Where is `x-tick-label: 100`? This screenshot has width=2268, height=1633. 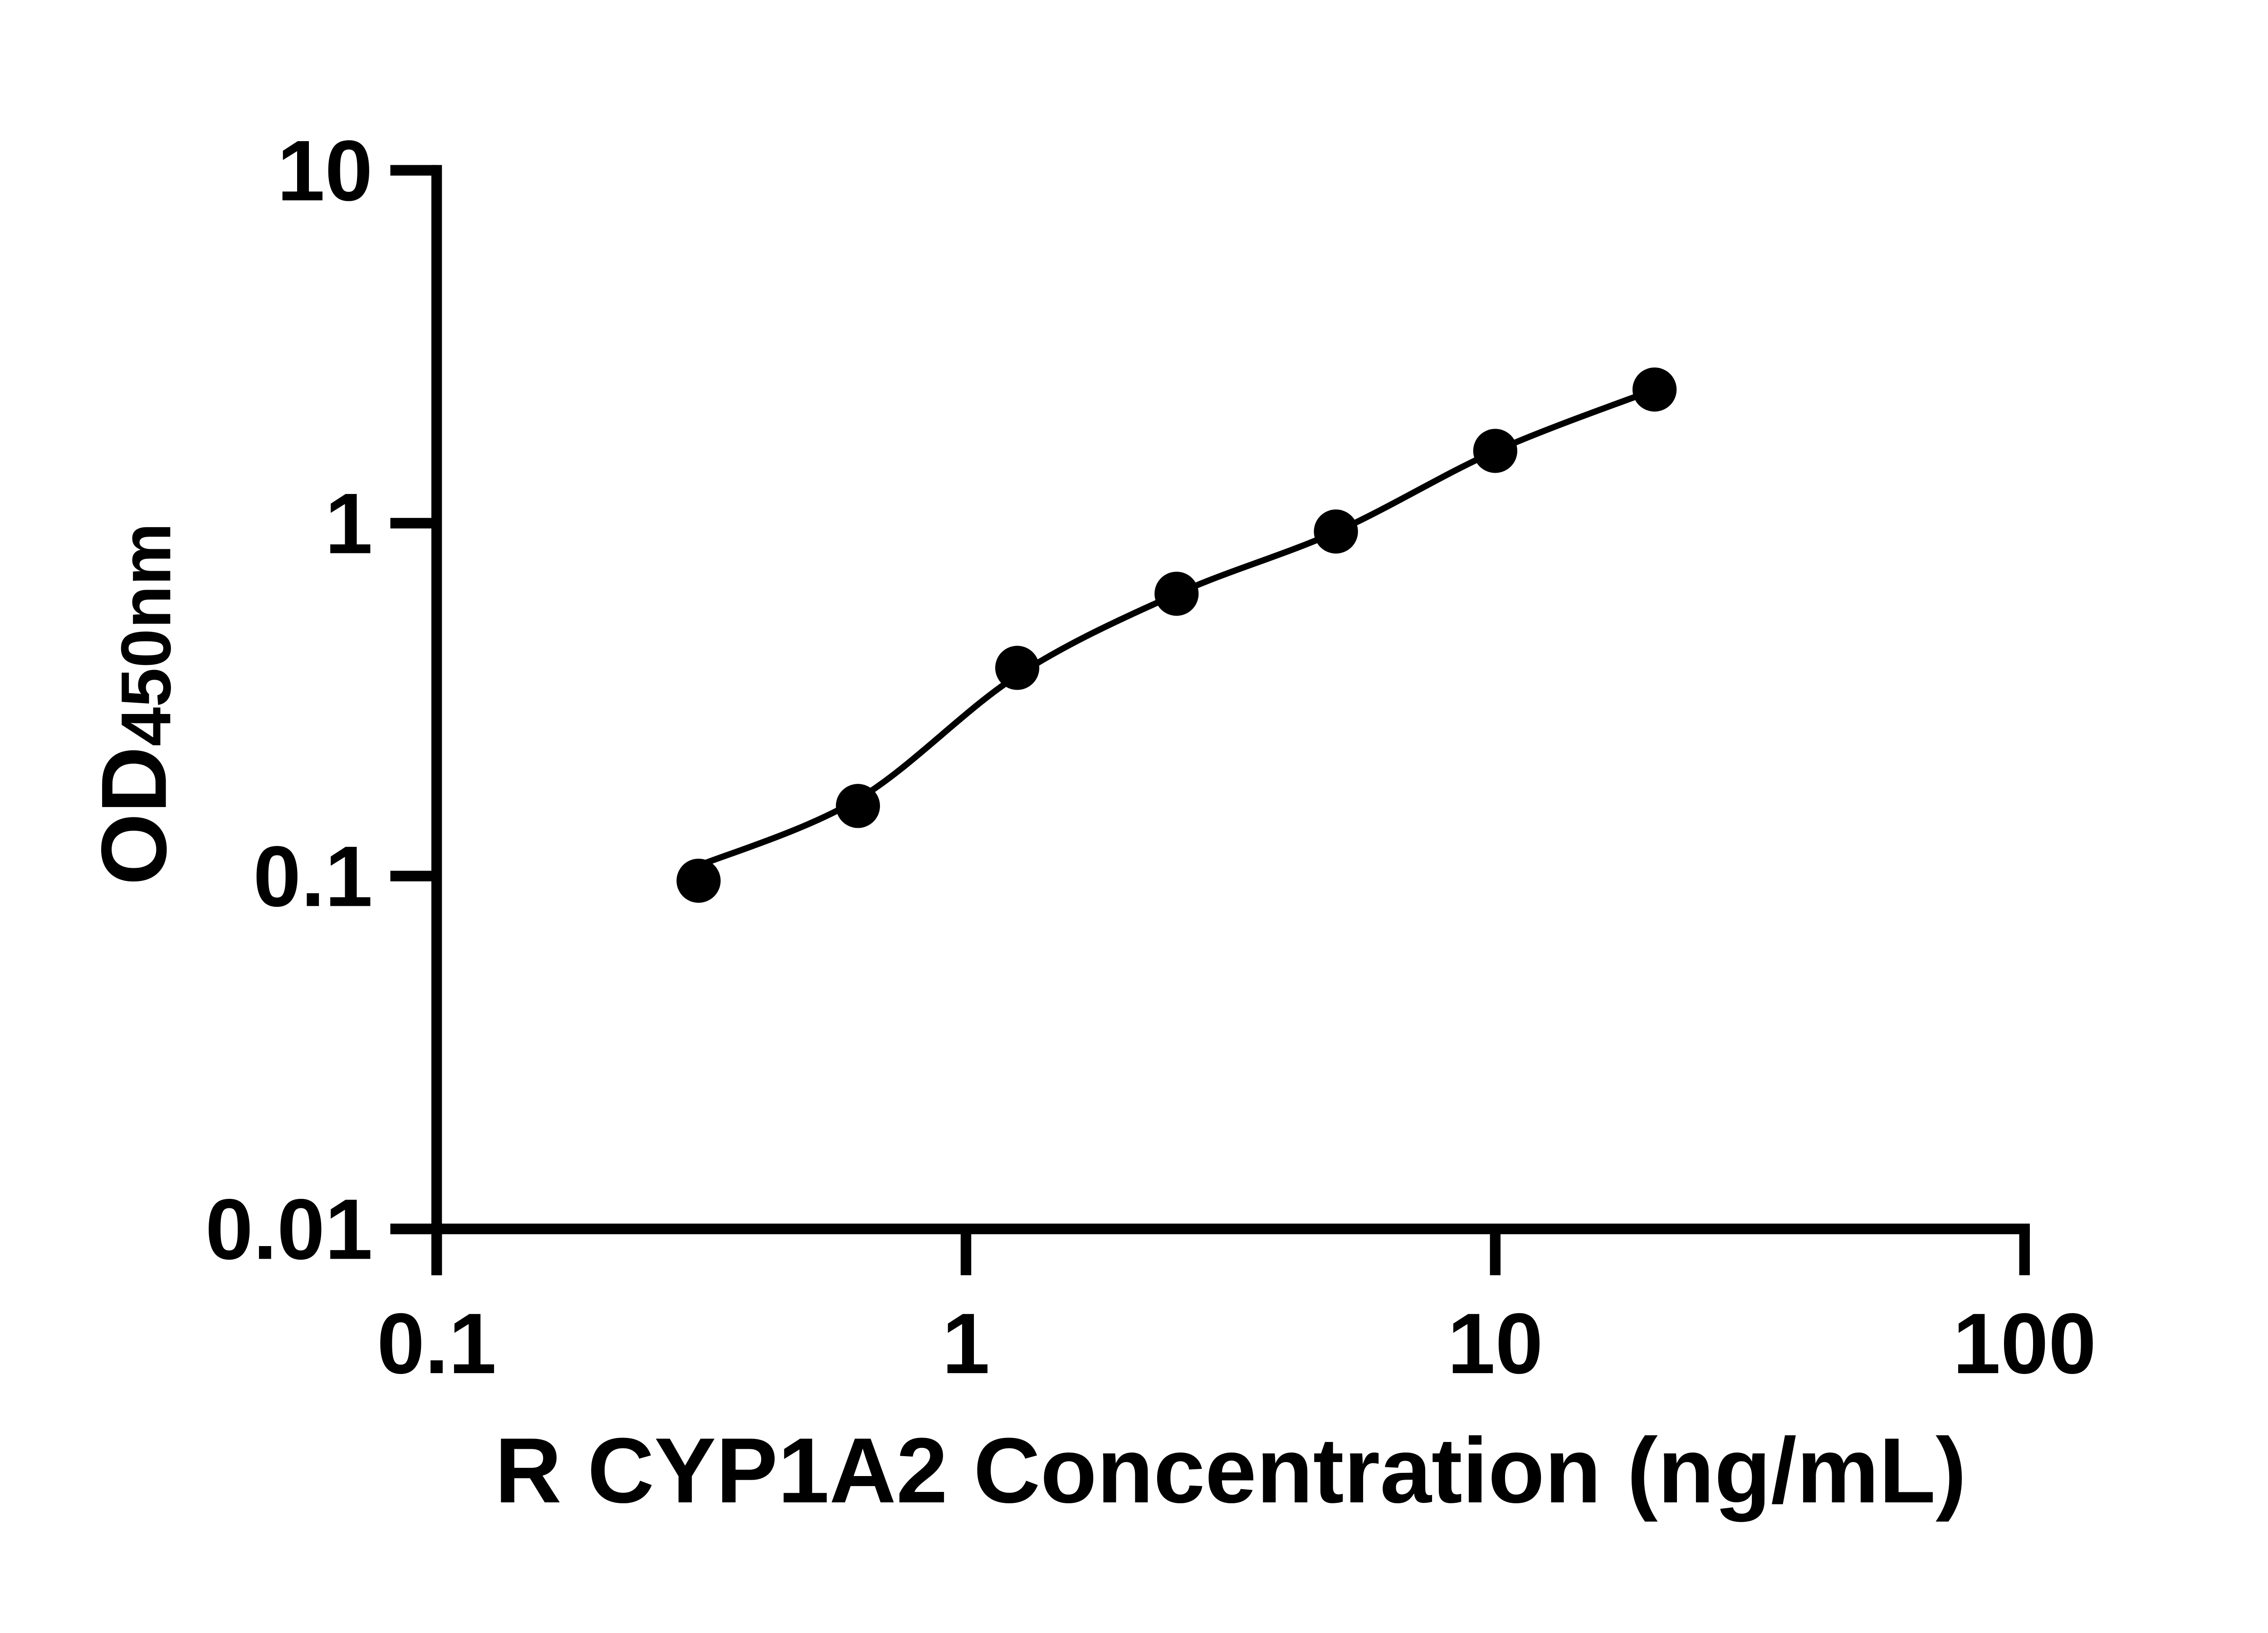 x-tick-label: 100 is located at coordinates (2025, 1344).